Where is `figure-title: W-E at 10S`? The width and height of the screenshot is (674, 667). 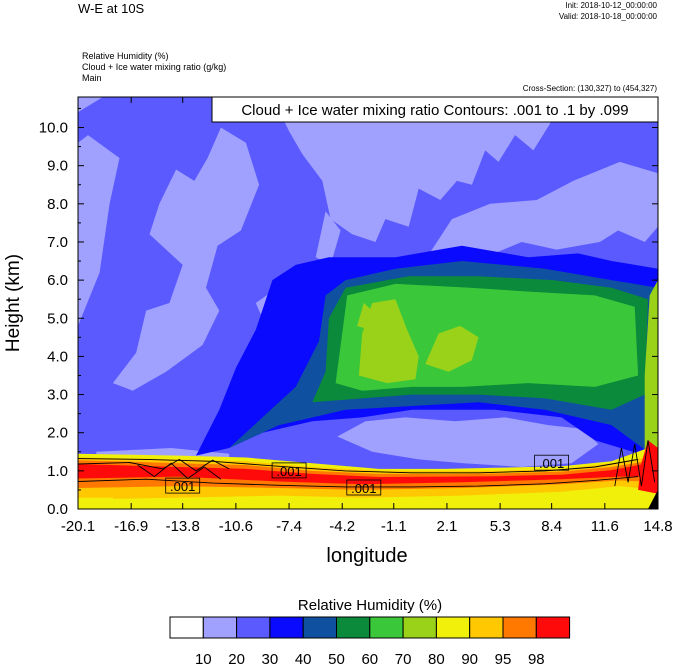
figure-title: W-E at 10S is located at coordinates (111, 8).